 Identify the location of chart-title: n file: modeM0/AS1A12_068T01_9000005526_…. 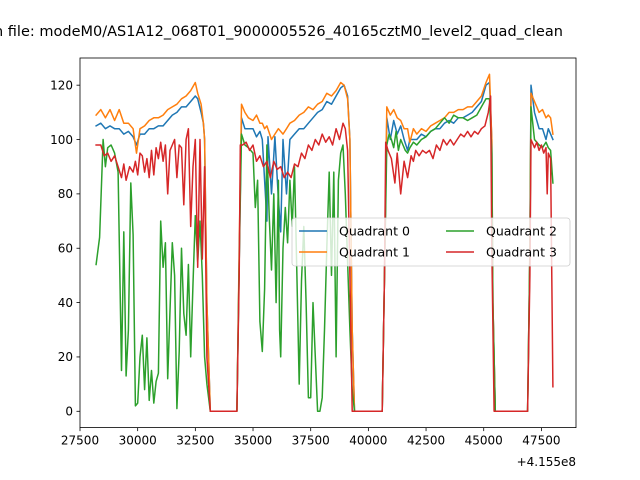
(281, 32).